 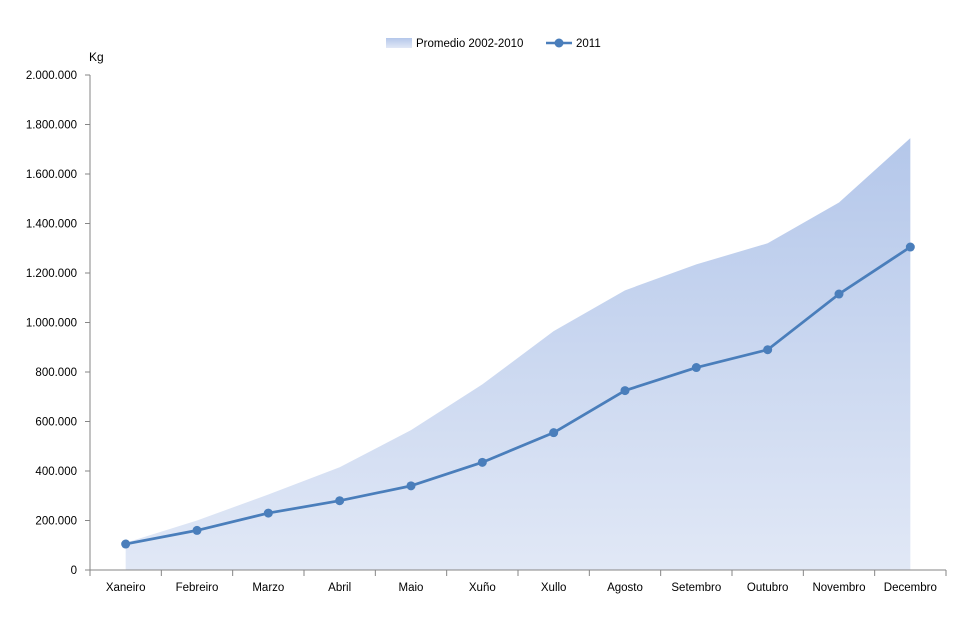 What do you see at coordinates (838, 588) in the screenshot?
I see `x-tick-label: Novembro` at bounding box center [838, 588].